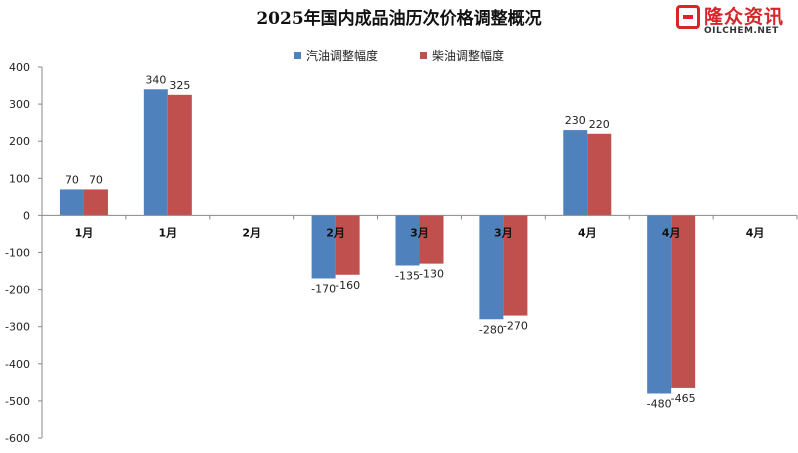  What do you see at coordinates (347, 285) in the screenshot?
I see `data-label: -160` at bounding box center [347, 285].